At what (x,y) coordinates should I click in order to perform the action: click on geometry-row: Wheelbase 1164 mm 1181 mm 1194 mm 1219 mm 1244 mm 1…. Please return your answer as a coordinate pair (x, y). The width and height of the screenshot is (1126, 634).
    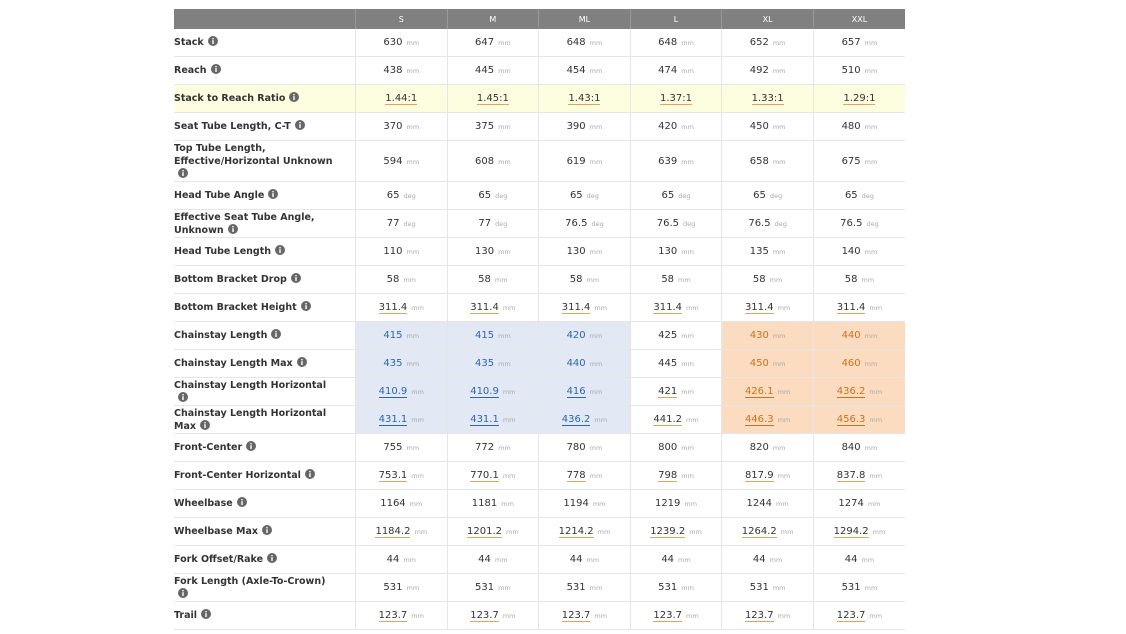
    Looking at the image, I should click on (539, 503).